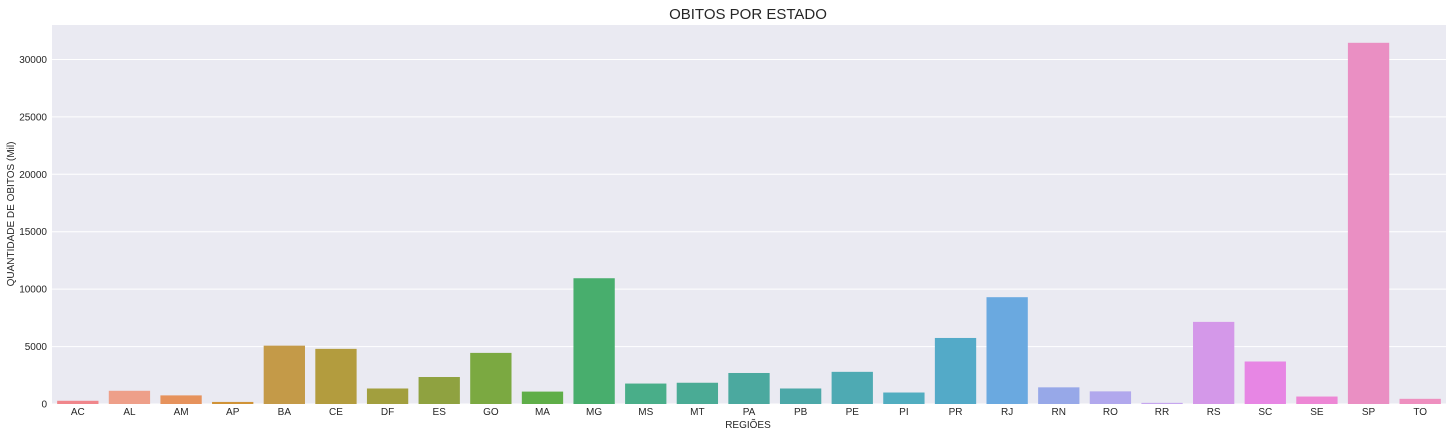  What do you see at coordinates (33, 60) in the screenshot?
I see `y-tick-label: 30000` at bounding box center [33, 60].